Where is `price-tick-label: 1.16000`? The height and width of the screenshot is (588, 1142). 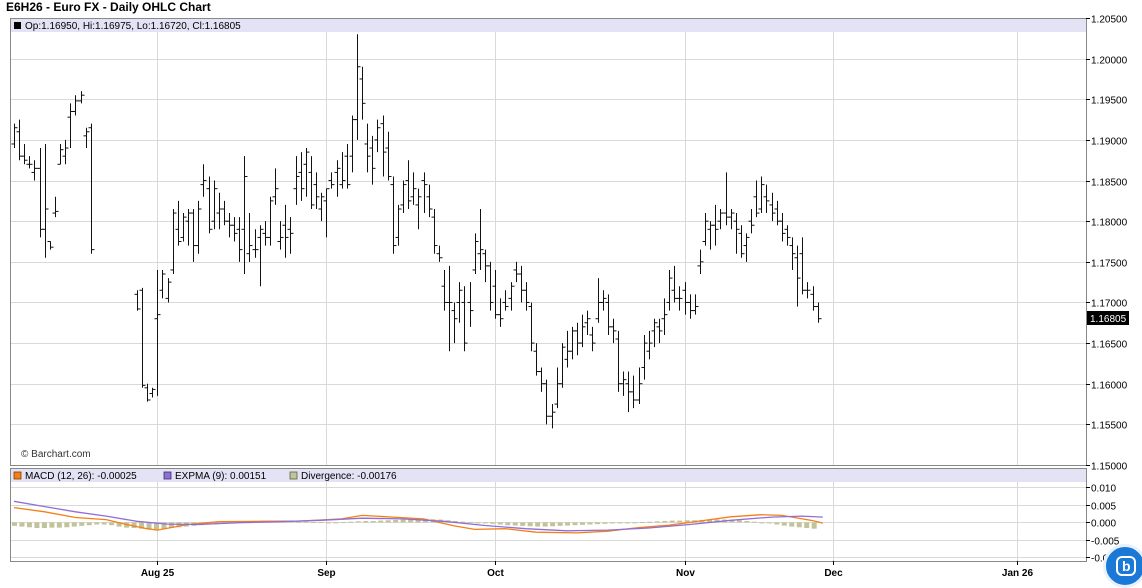 price-tick-label: 1.16000 is located at coordinates (1109, 386).